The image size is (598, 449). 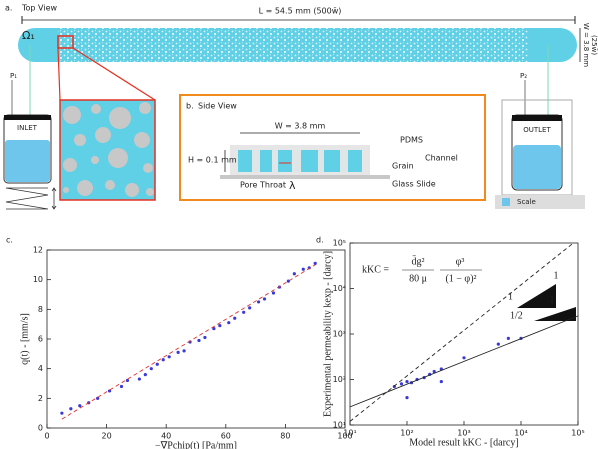 I want to click on width-label: W = 3.8 mm, so click(x=586, y=45).